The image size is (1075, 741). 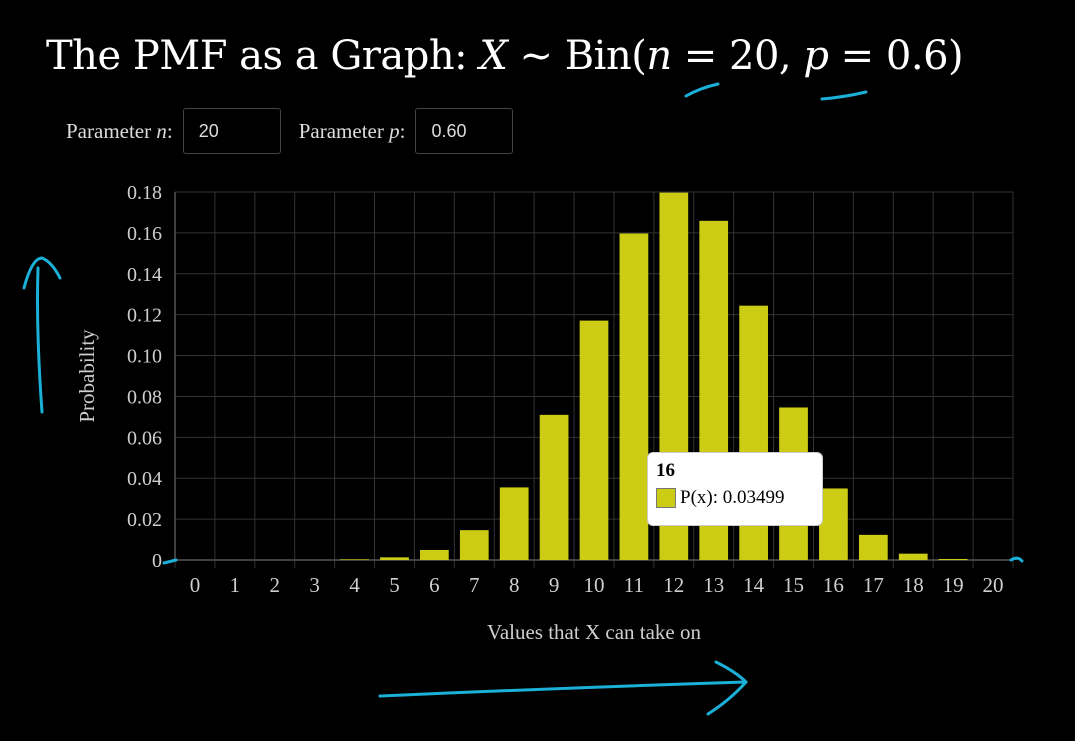 I want to click on p-parameter-label: Parameter p:, so click(x=352, y=131).